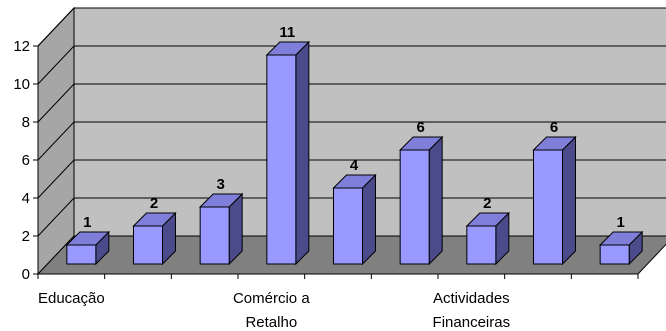  I want to click on y-tick-label: 0, so click(26, 274).